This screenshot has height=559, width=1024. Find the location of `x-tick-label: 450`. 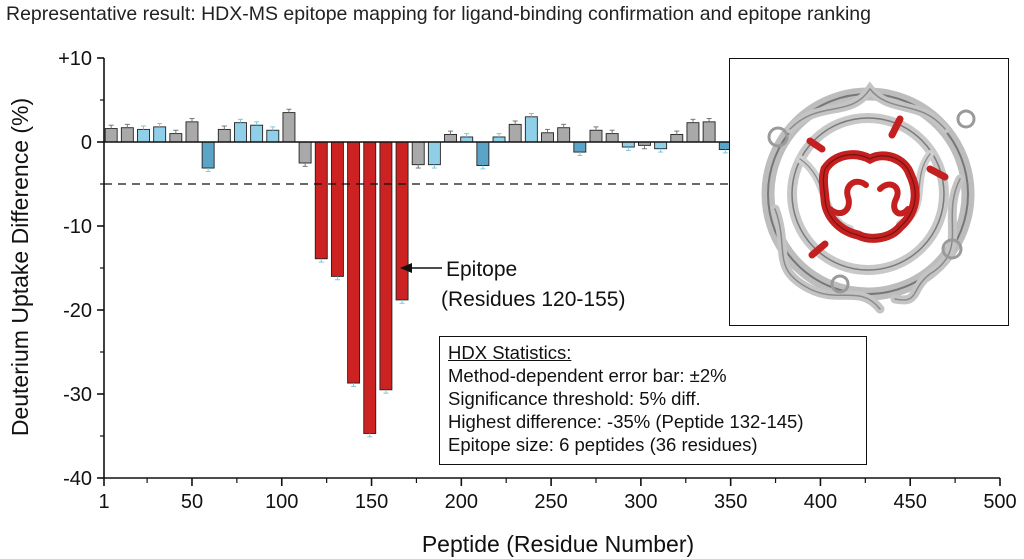

x-tick-label: 450 is located at coordinates (910, 502).